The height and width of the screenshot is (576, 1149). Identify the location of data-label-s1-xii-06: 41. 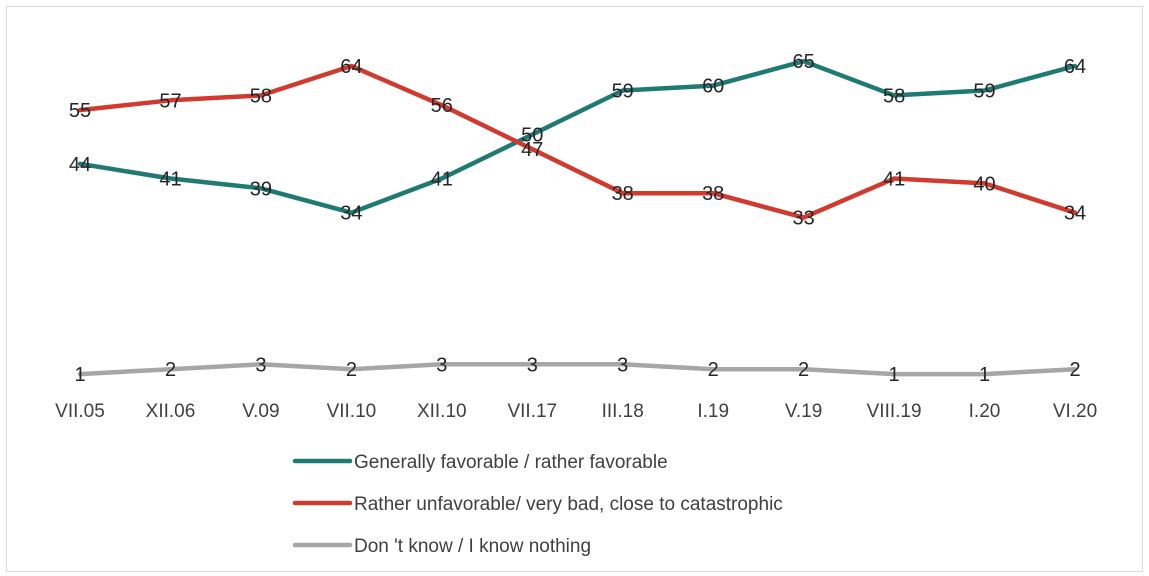
(170, 180).